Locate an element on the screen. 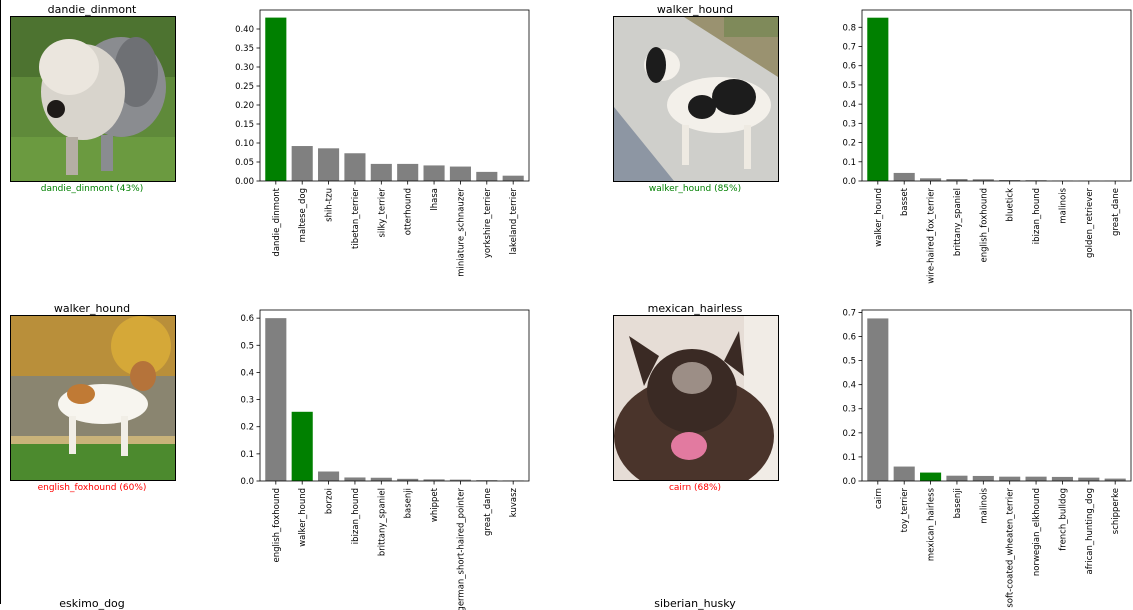 The width and height of the screenshot is (1133, 610). bar-basset is located at coordinates (904, 177).